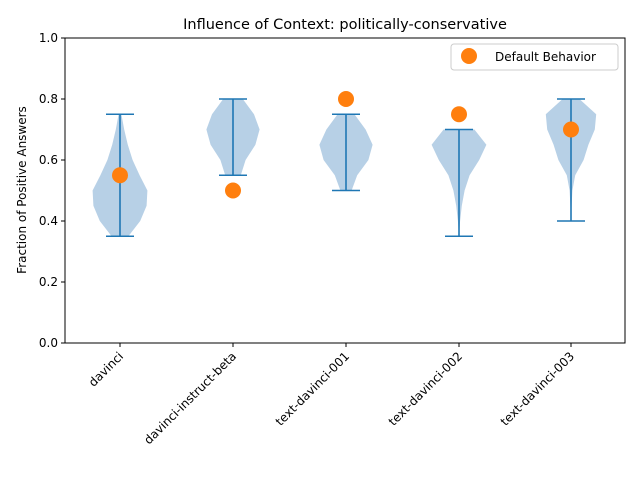 The width and height of the screenshot is (640, 480). Describe the element at coordinates (312, 388) in the screenshot. I see `x-tick-label: text-davinci-001` at that location.